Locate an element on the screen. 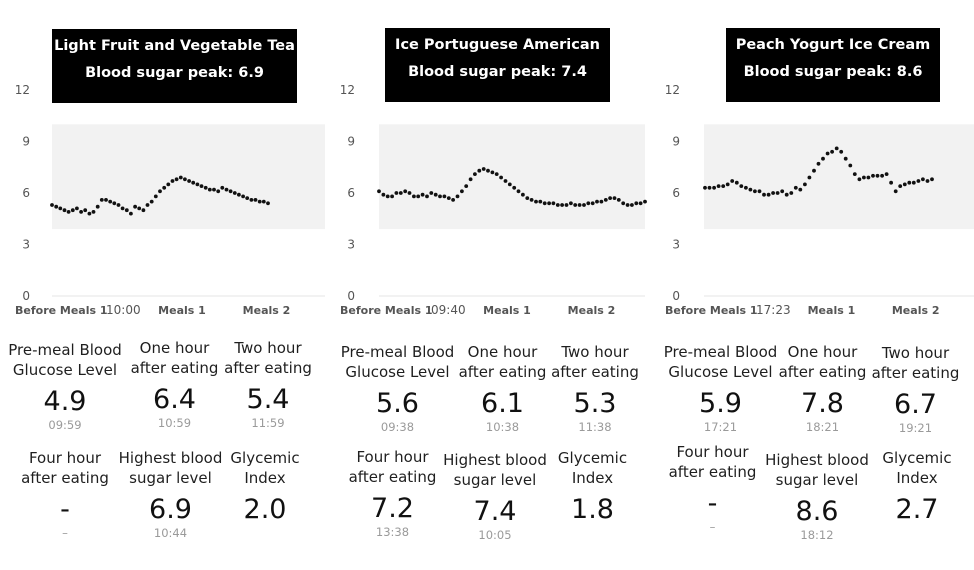  peak-label: Blood sugar peak: 6.9 is located at coordinates (174, 73).